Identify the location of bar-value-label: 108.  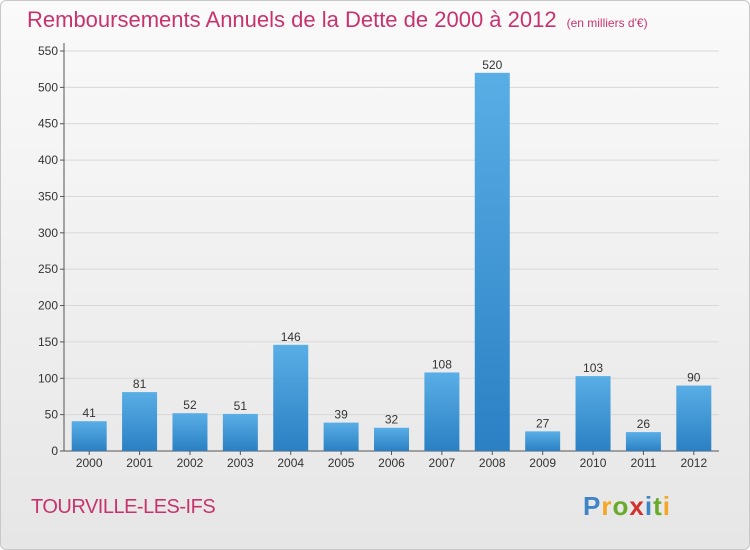
(442, 364).